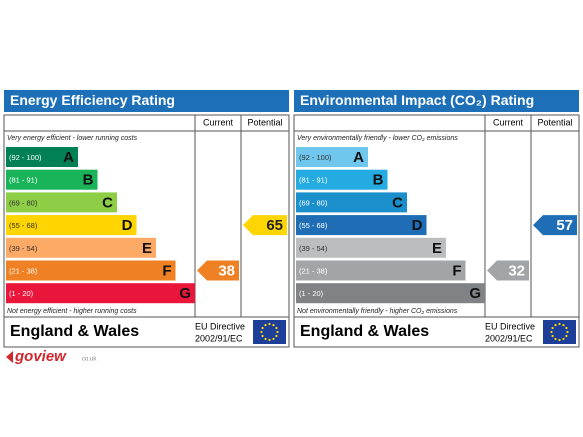 Image resolution: width=583 pixels, height=437 pixels. I want to click on logo-text: goview, so click(40, 356).